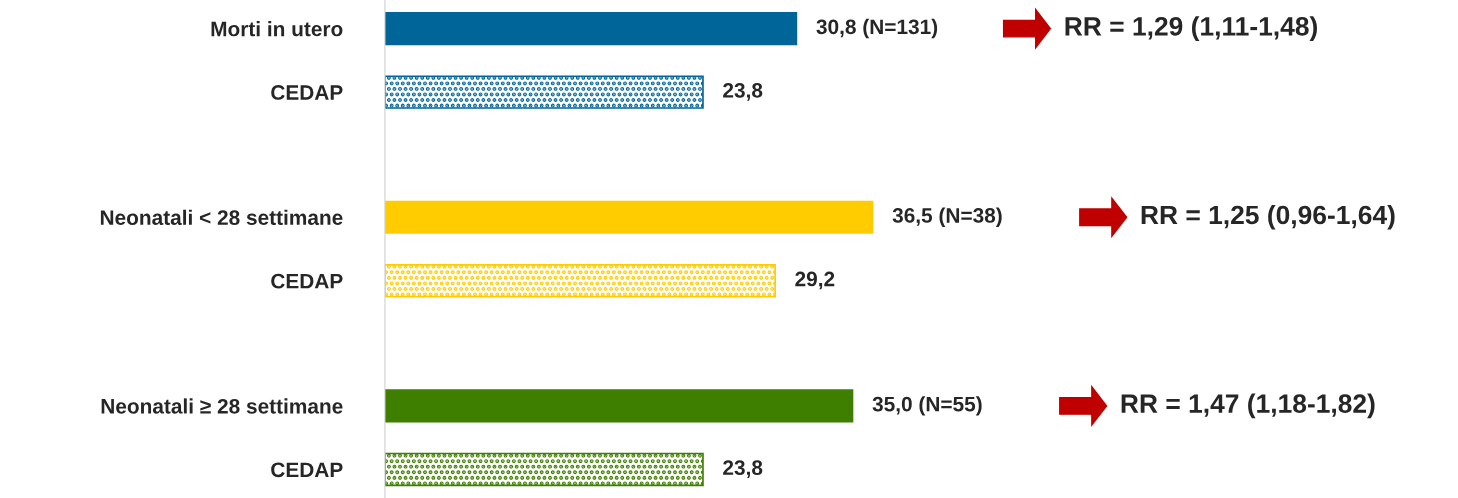  I want to click on y-tick-label: Morti in utero, so click(277, 29).